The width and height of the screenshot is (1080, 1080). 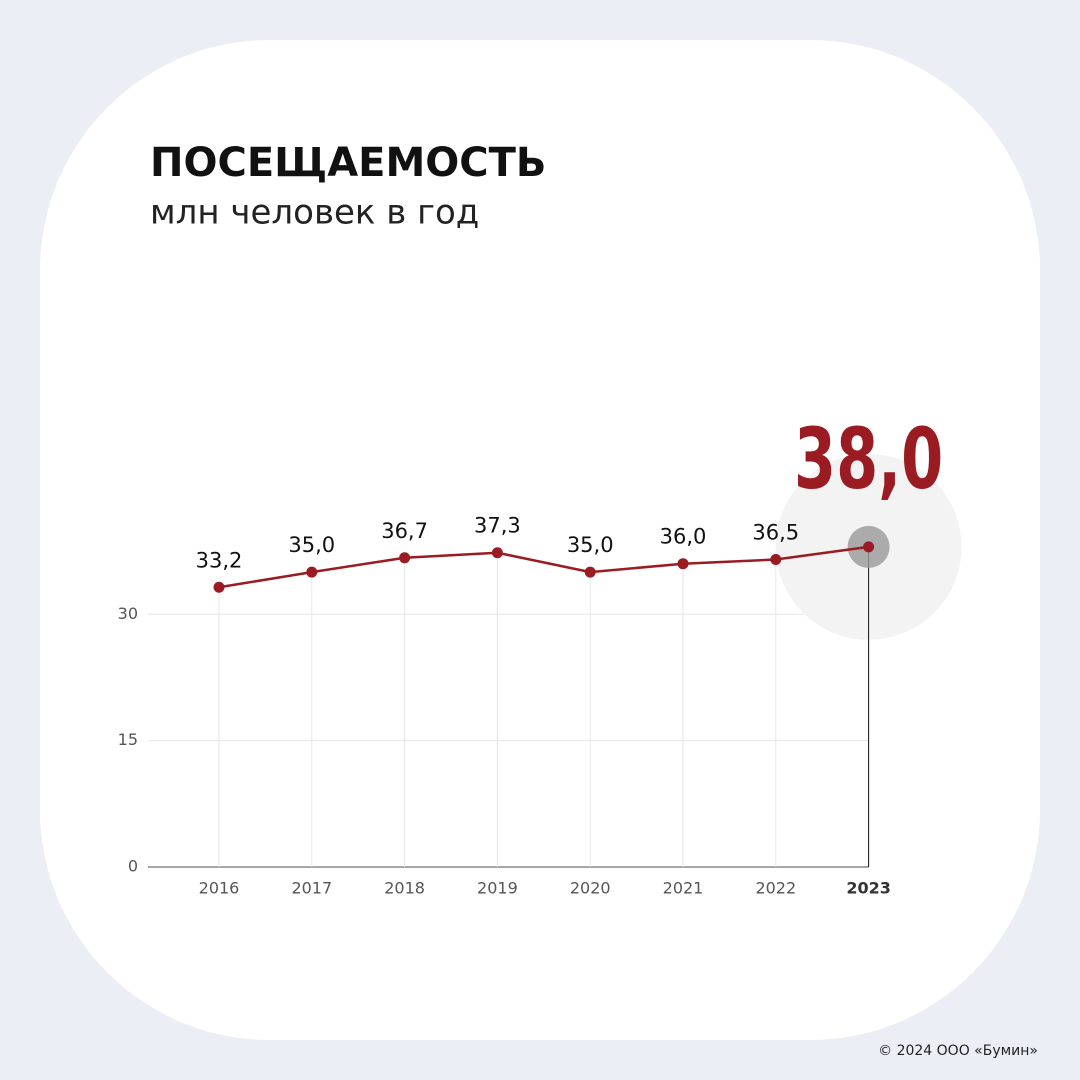 I want to click on chart-title: ПОСЕЩАЕМОСТЬ, so click(x=348, y=163).